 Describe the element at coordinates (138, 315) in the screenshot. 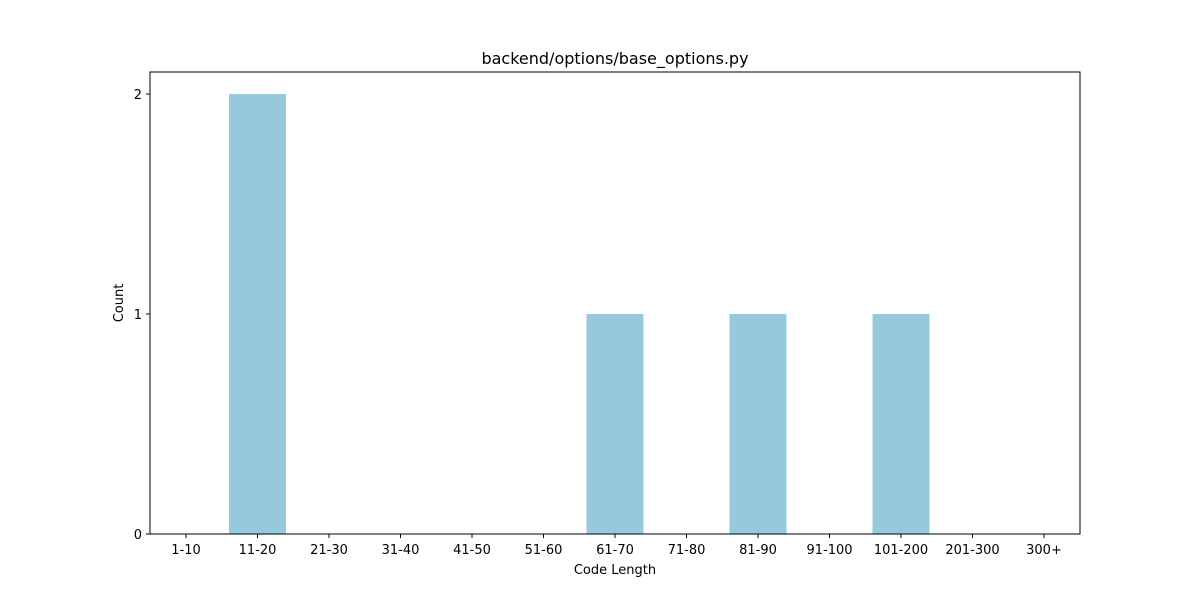

I see `y-tick-label: 1` at that location.